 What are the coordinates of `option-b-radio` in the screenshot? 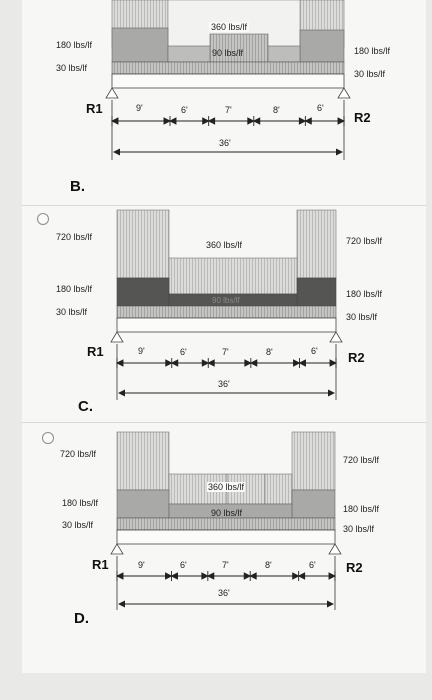 It's located at (43, 219).